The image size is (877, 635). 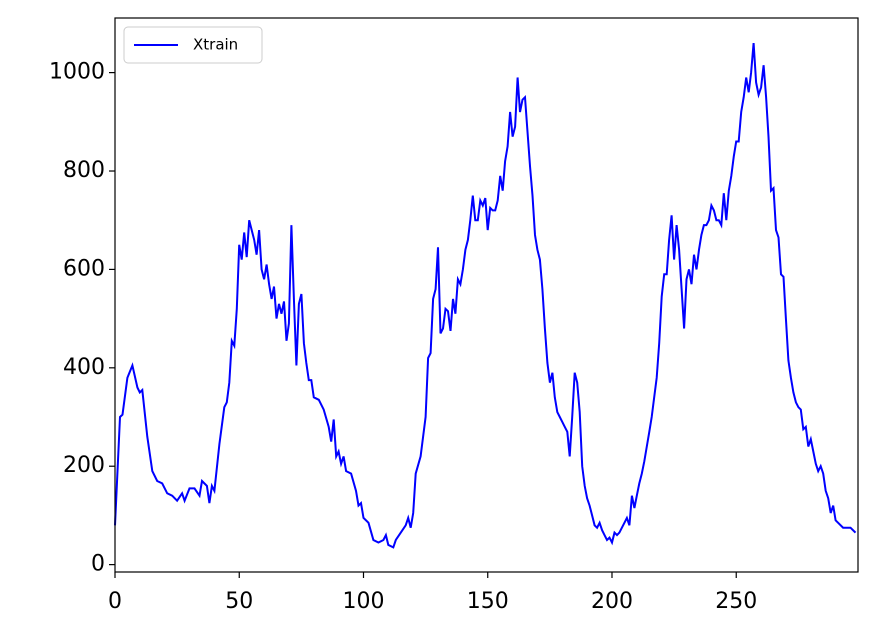 What do you see at coordinates (115, 601) in the screenshot?
I see `x-tick-label: 0` at bounding box center [115, 601].